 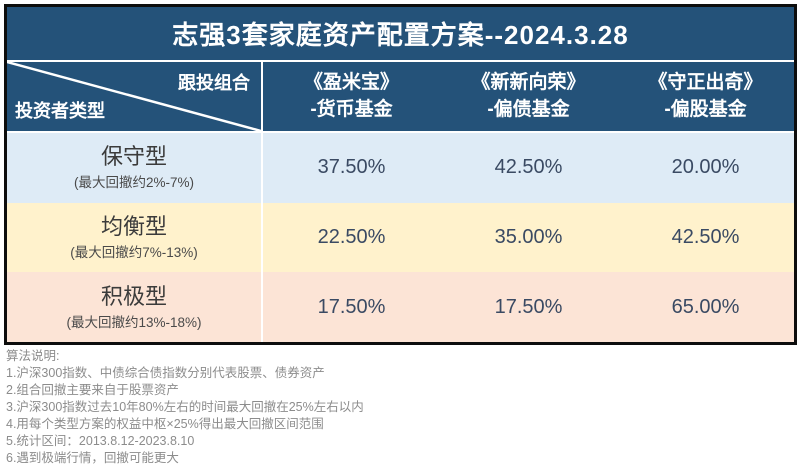 What do you see at coordinates (214, 83) in the screenshot?
I see `corner-label-portfolio: 跟投组合` at bounding box center [214, 83].